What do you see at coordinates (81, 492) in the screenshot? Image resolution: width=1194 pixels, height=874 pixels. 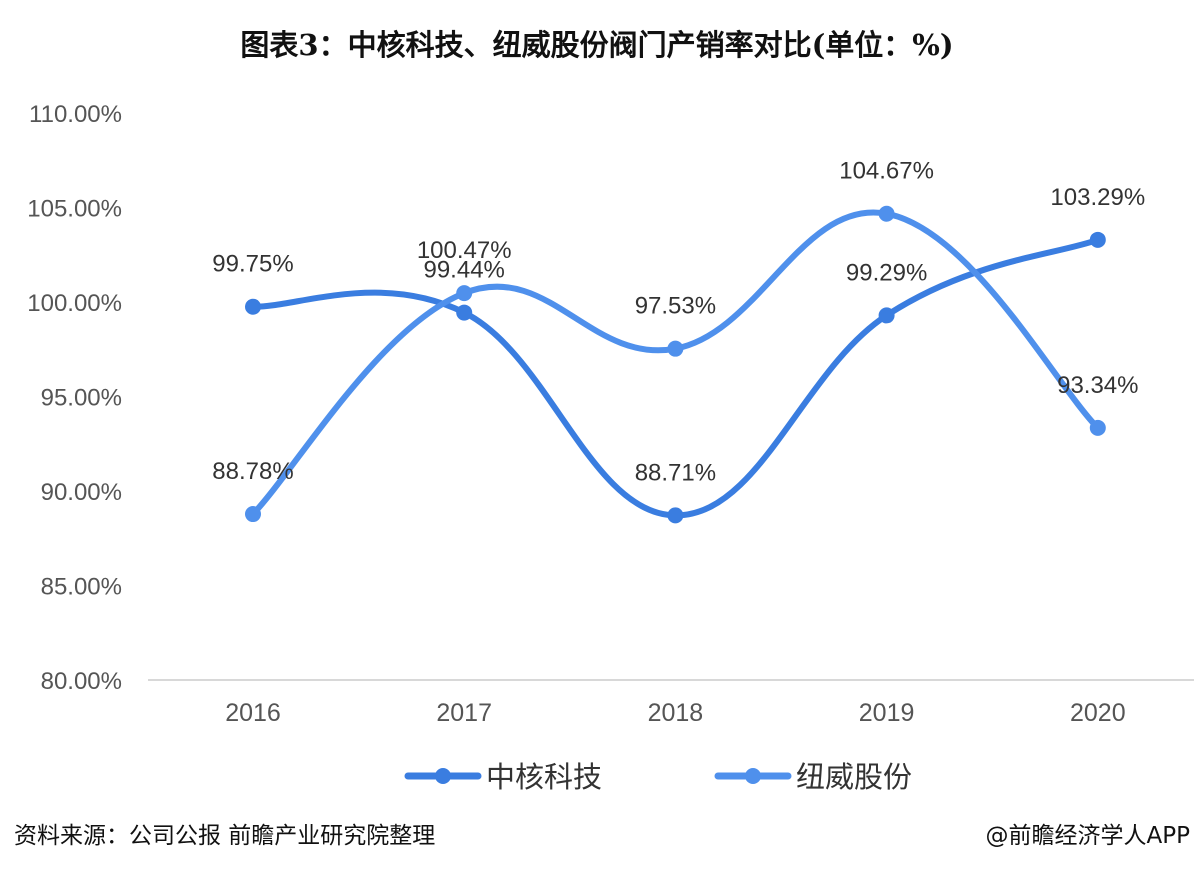 I see `y-tick-label: 90.00%` at bounding box center [81, 492].